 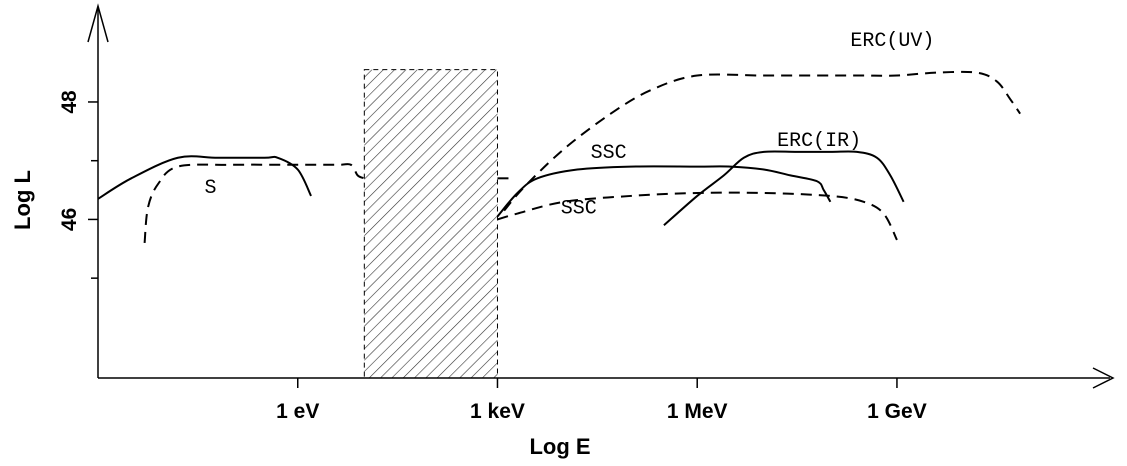 I want to click on y-axis-title: Log L, so click(x=22, y=200).